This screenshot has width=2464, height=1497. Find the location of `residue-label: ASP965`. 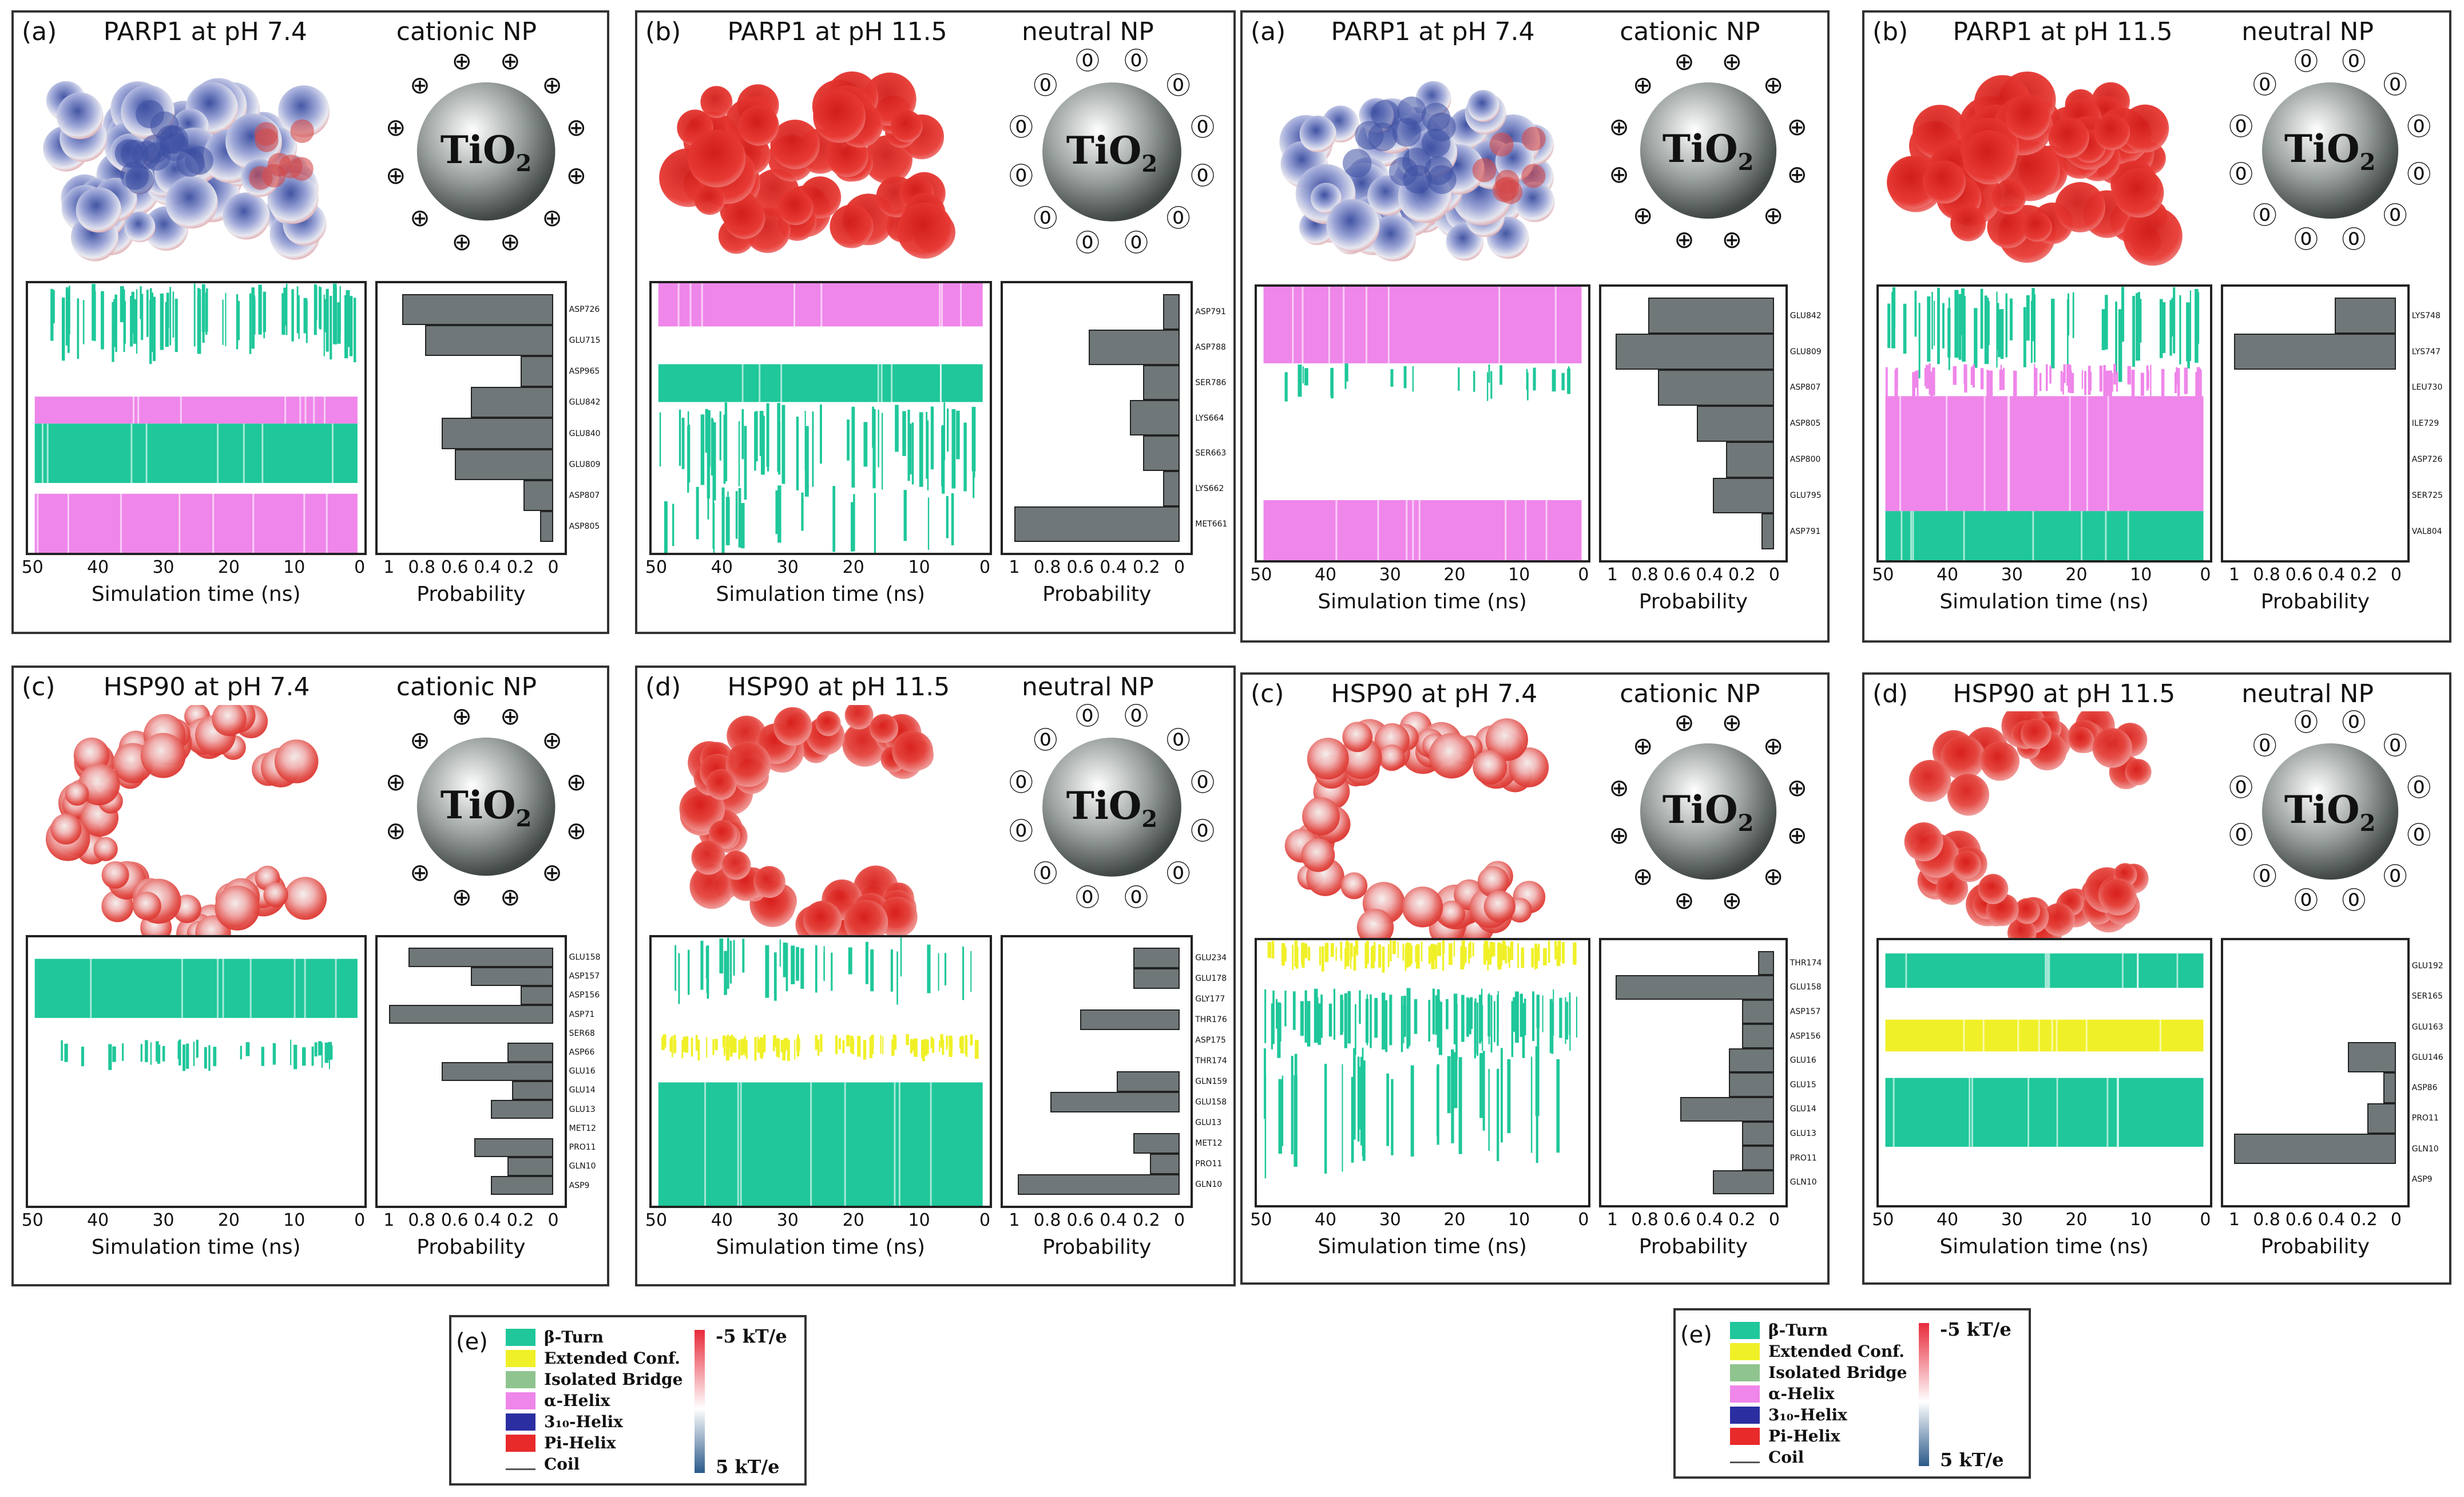

residue-label: ASP965 is located at coordinates (584, 372).